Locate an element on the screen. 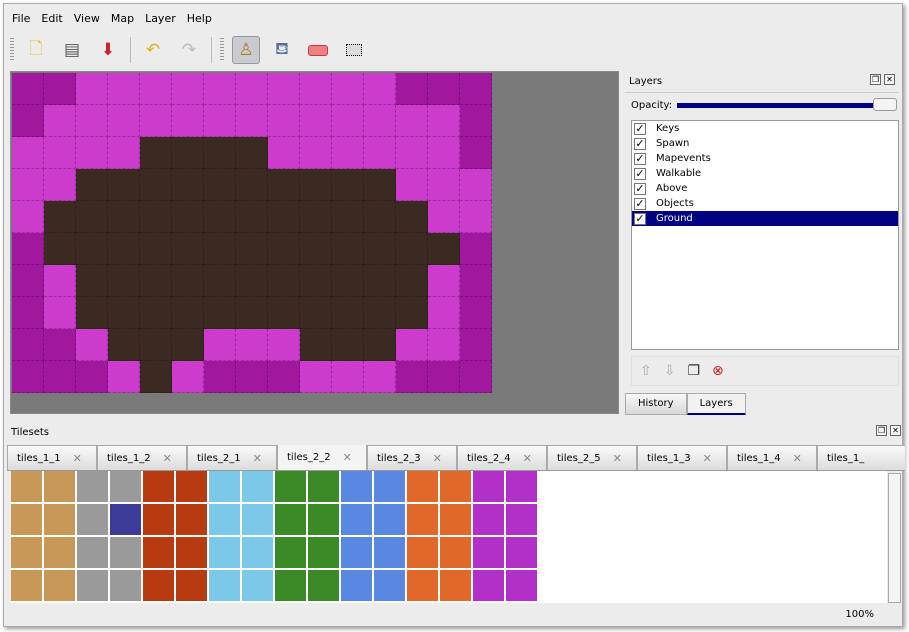  eraser-icon is located at coordinates (318, 50).